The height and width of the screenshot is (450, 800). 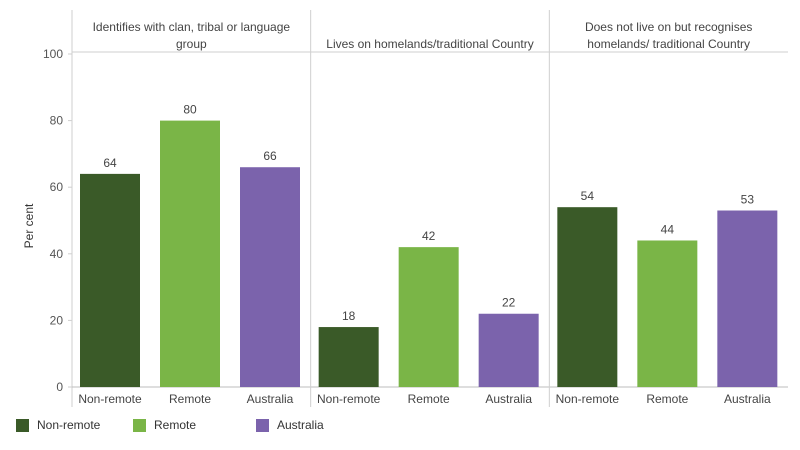 I want to click on data-label: 64, so click(x=110, y=163).